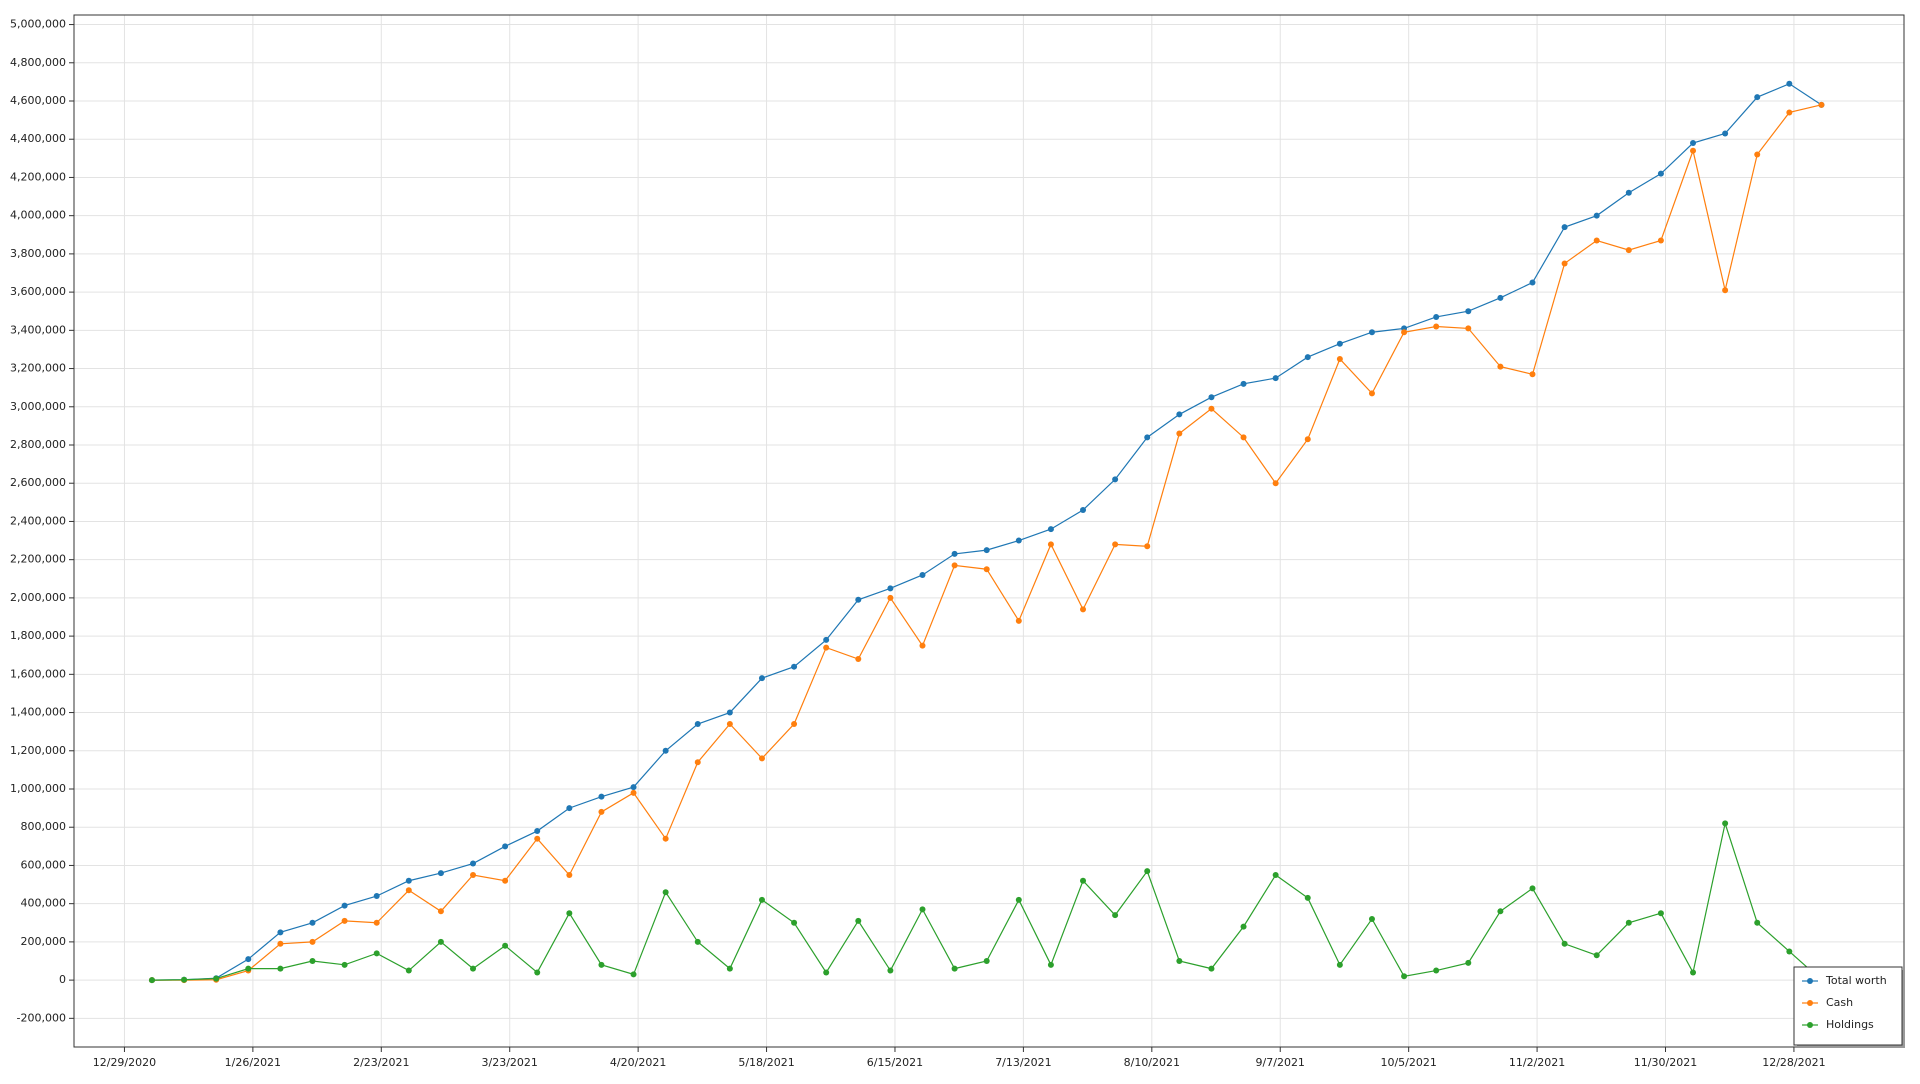  I want to click on legend-label: Holdings, so click(1850, 1024).